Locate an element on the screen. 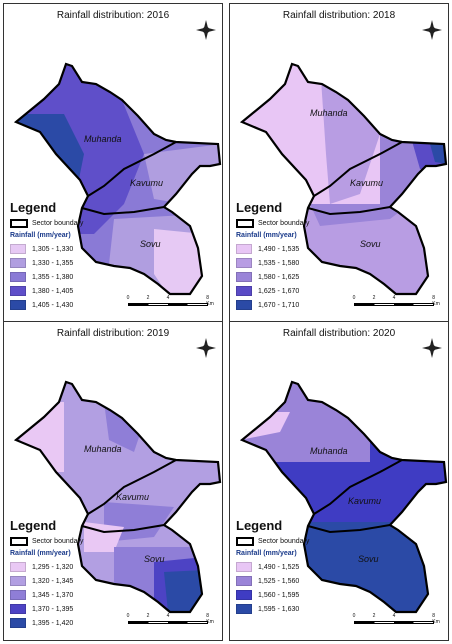 This screenshot has height=644, width=452. legend-label: 1,305 - 1,330 is located at coordinates (53, 249).